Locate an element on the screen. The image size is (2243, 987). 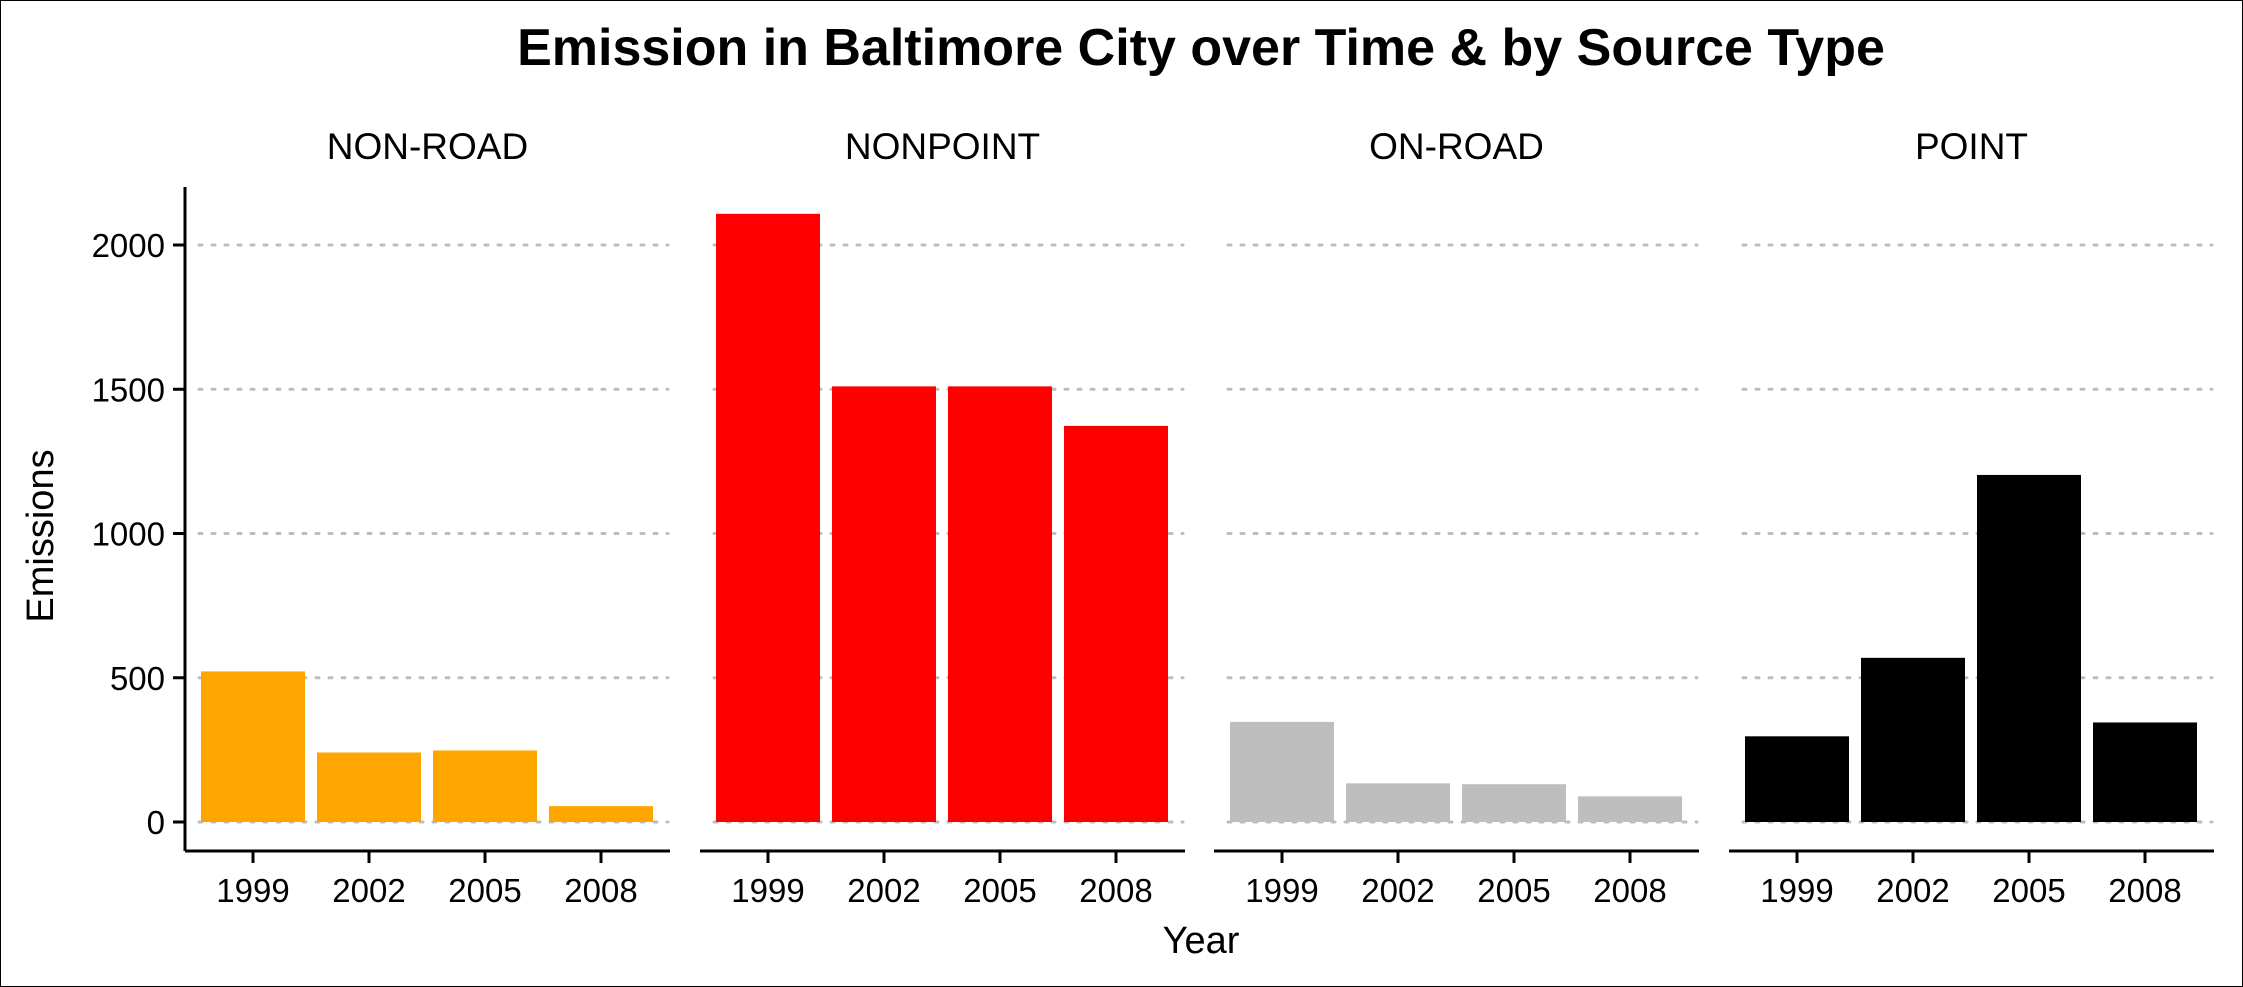
facet-label: NON-ROAD is located at coordinates (427, 146).